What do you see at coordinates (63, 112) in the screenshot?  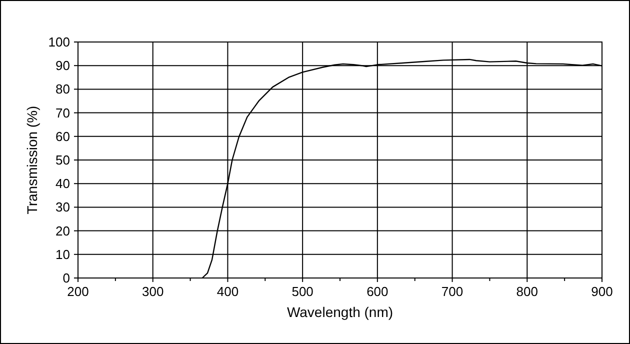 I see `y-tick-label: 70` at bounding box center [63, 112].